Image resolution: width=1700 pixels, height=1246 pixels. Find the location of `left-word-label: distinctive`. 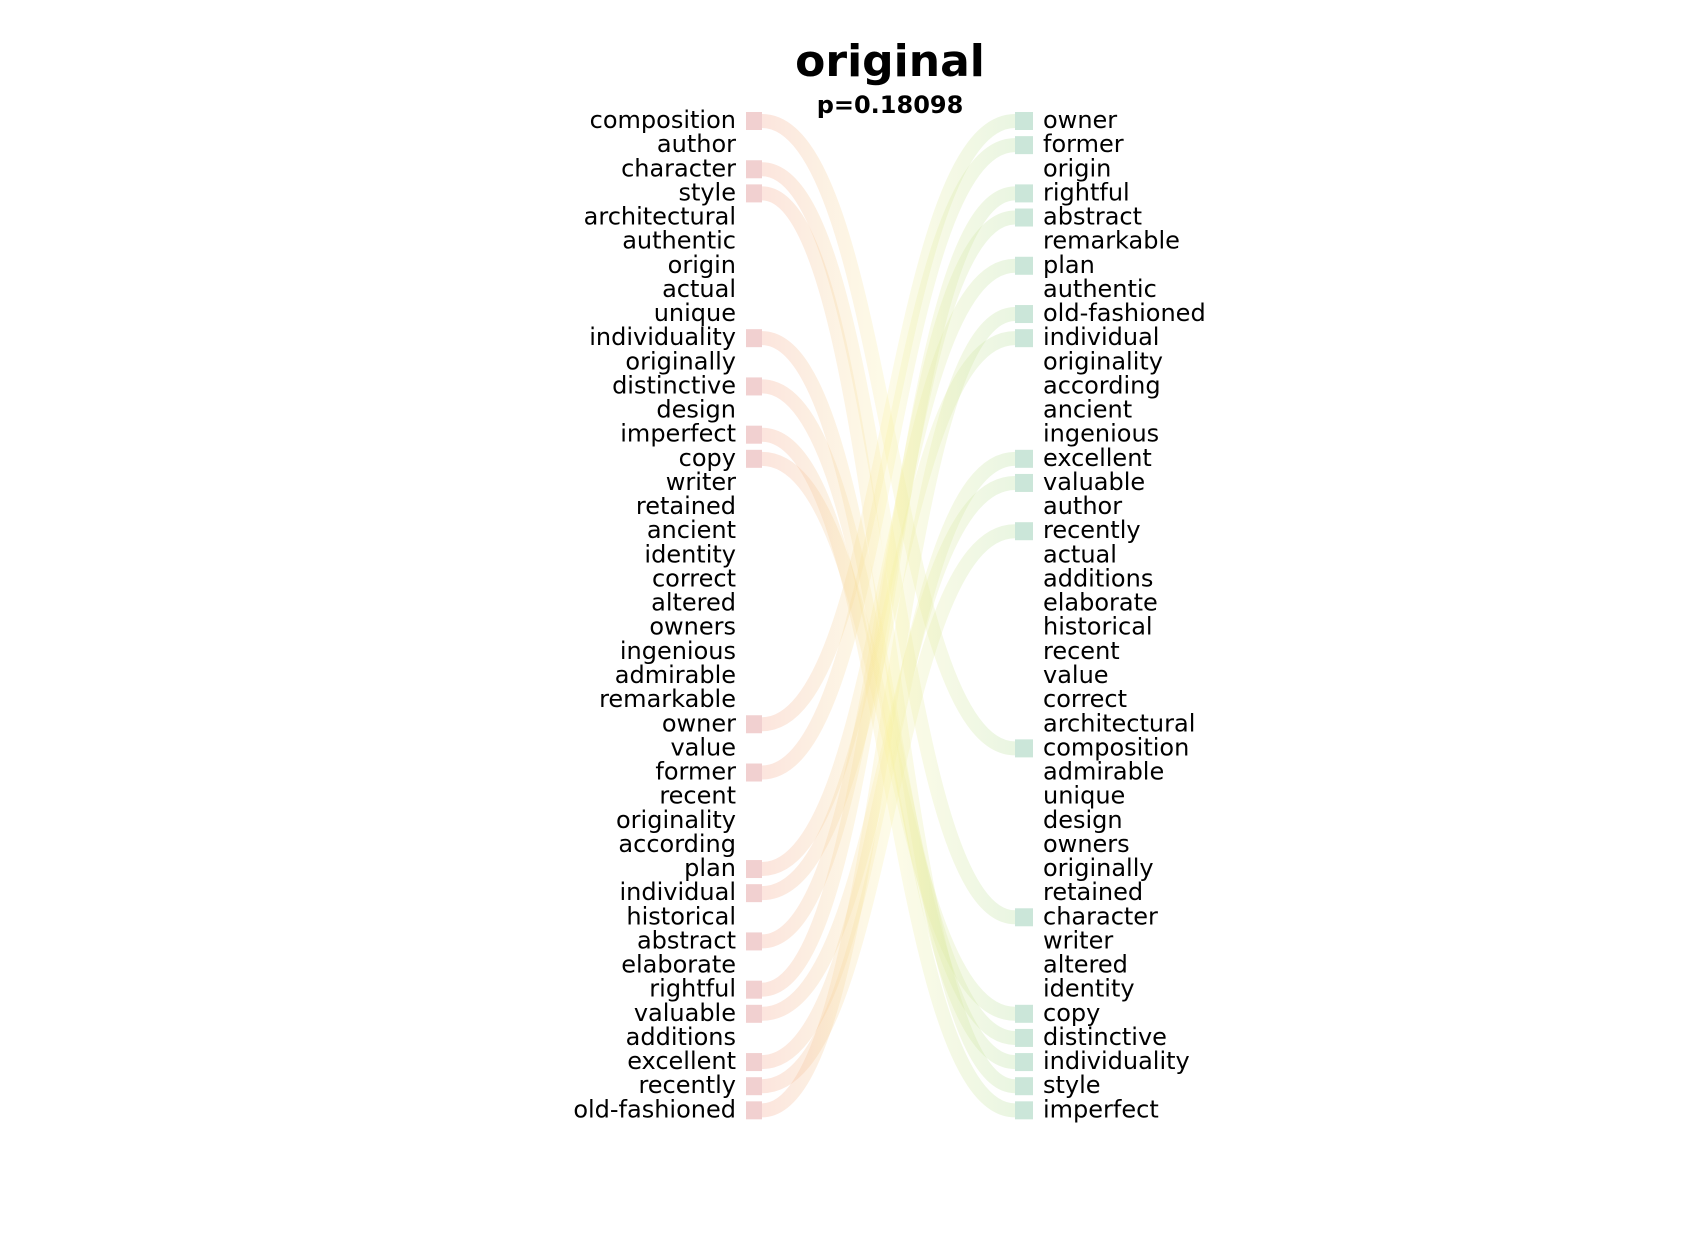

left-word-label: distinctive is located at coordinates (674, 385).